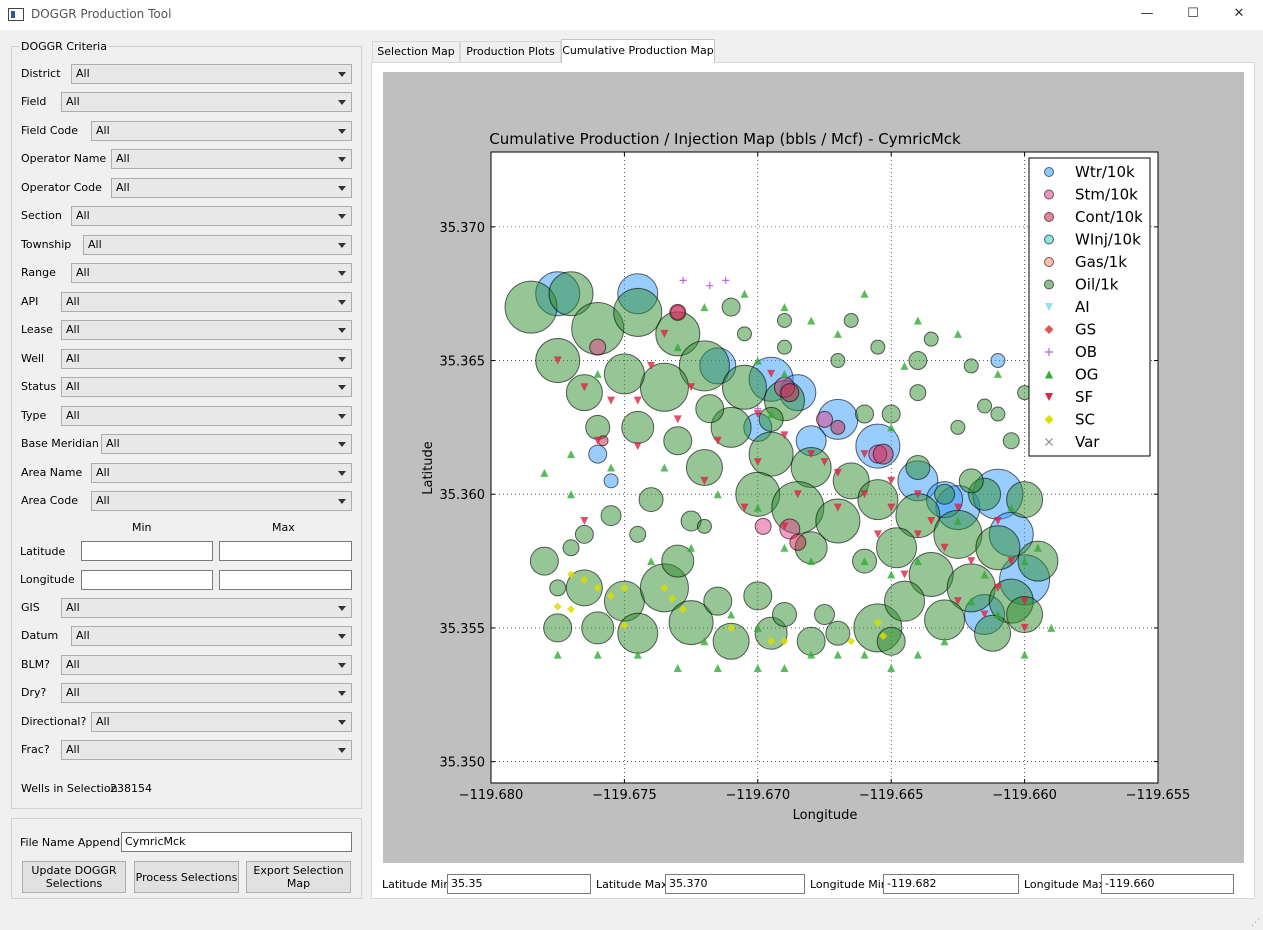 This screenshot has height=930, width=1263. Describe the element at coordinates (463, 228) in the screenshot. I see `y-tick-label: 35.370` at that location.